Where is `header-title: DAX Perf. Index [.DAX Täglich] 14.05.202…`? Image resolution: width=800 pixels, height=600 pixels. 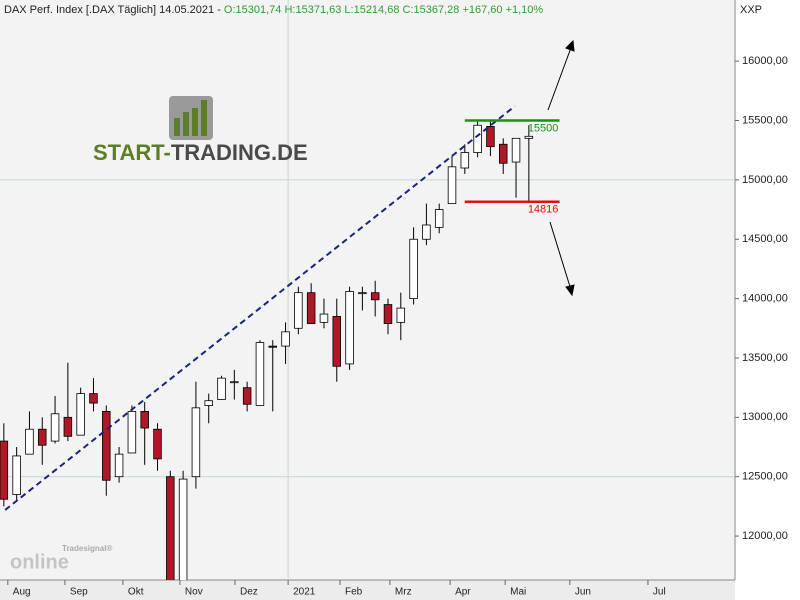 header-title: DAX Perf. Index [.DAX Täglich] 14.05.202… is located at coordinates (112, 10).